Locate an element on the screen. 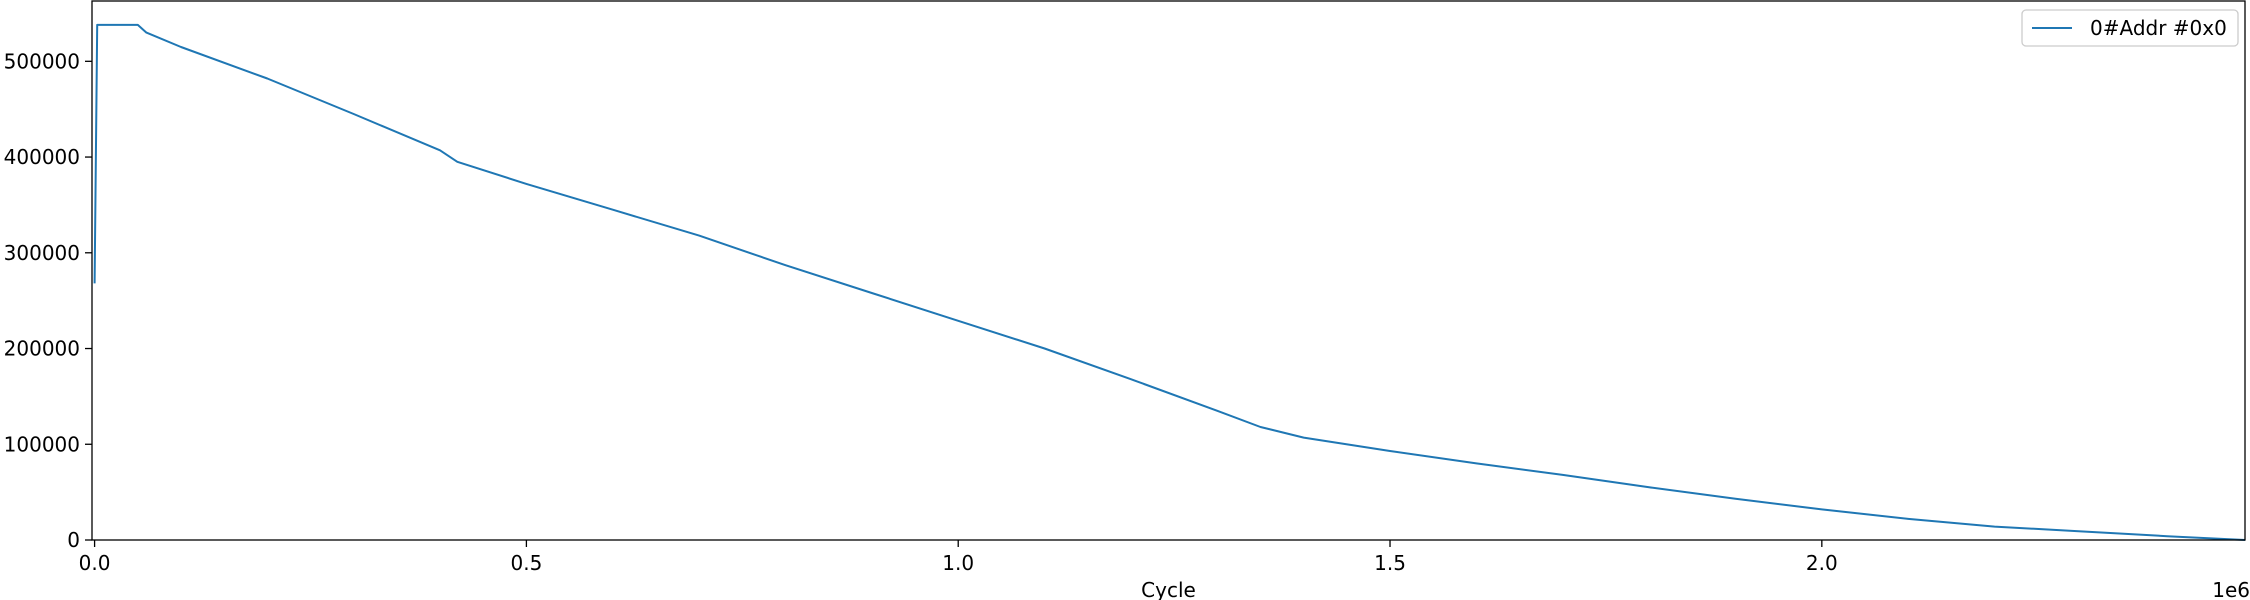  x-tick-label: 1.5 is located at coordinates (1390, 563).